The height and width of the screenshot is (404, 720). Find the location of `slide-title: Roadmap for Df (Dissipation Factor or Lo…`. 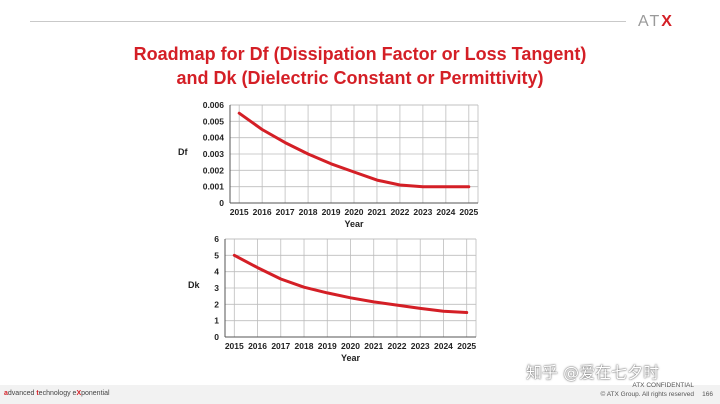

slide-title: Roadmap for Df (Dissipation Factor or Lo… is located at coordinates (360, 66).